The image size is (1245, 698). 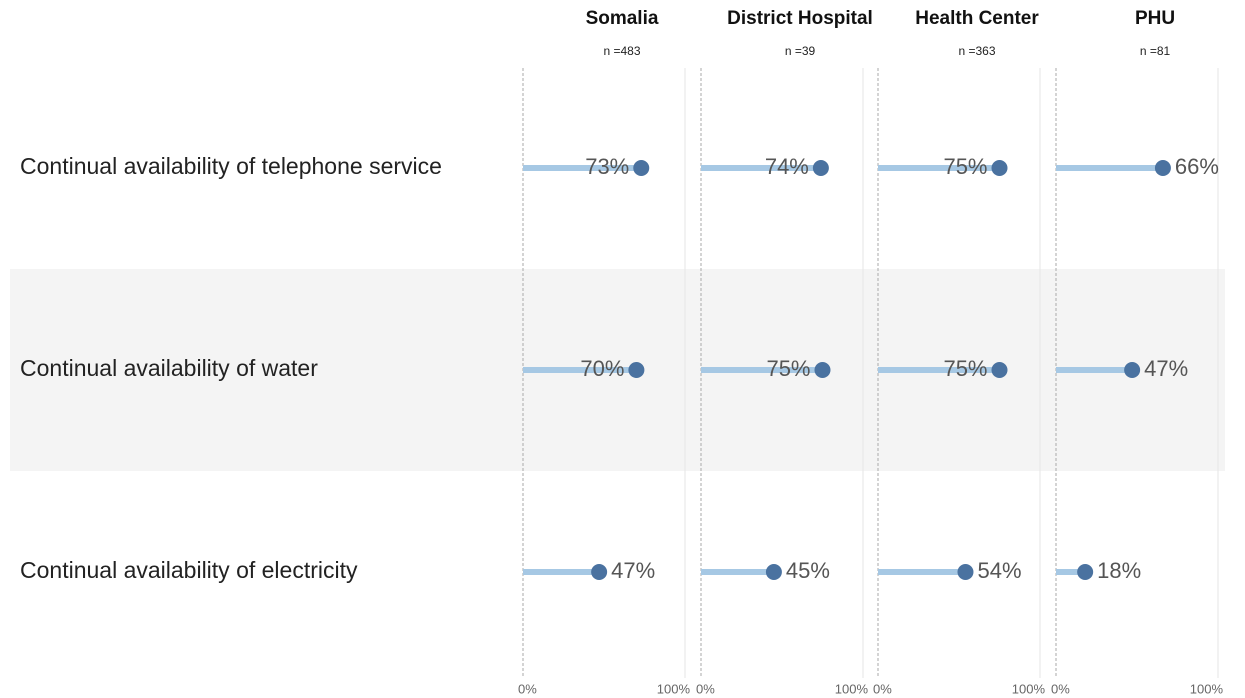 What do you see at coordinates (787, 166) in the screenshot?
I see `value-label: 74%` at bounding box center [787, 166].